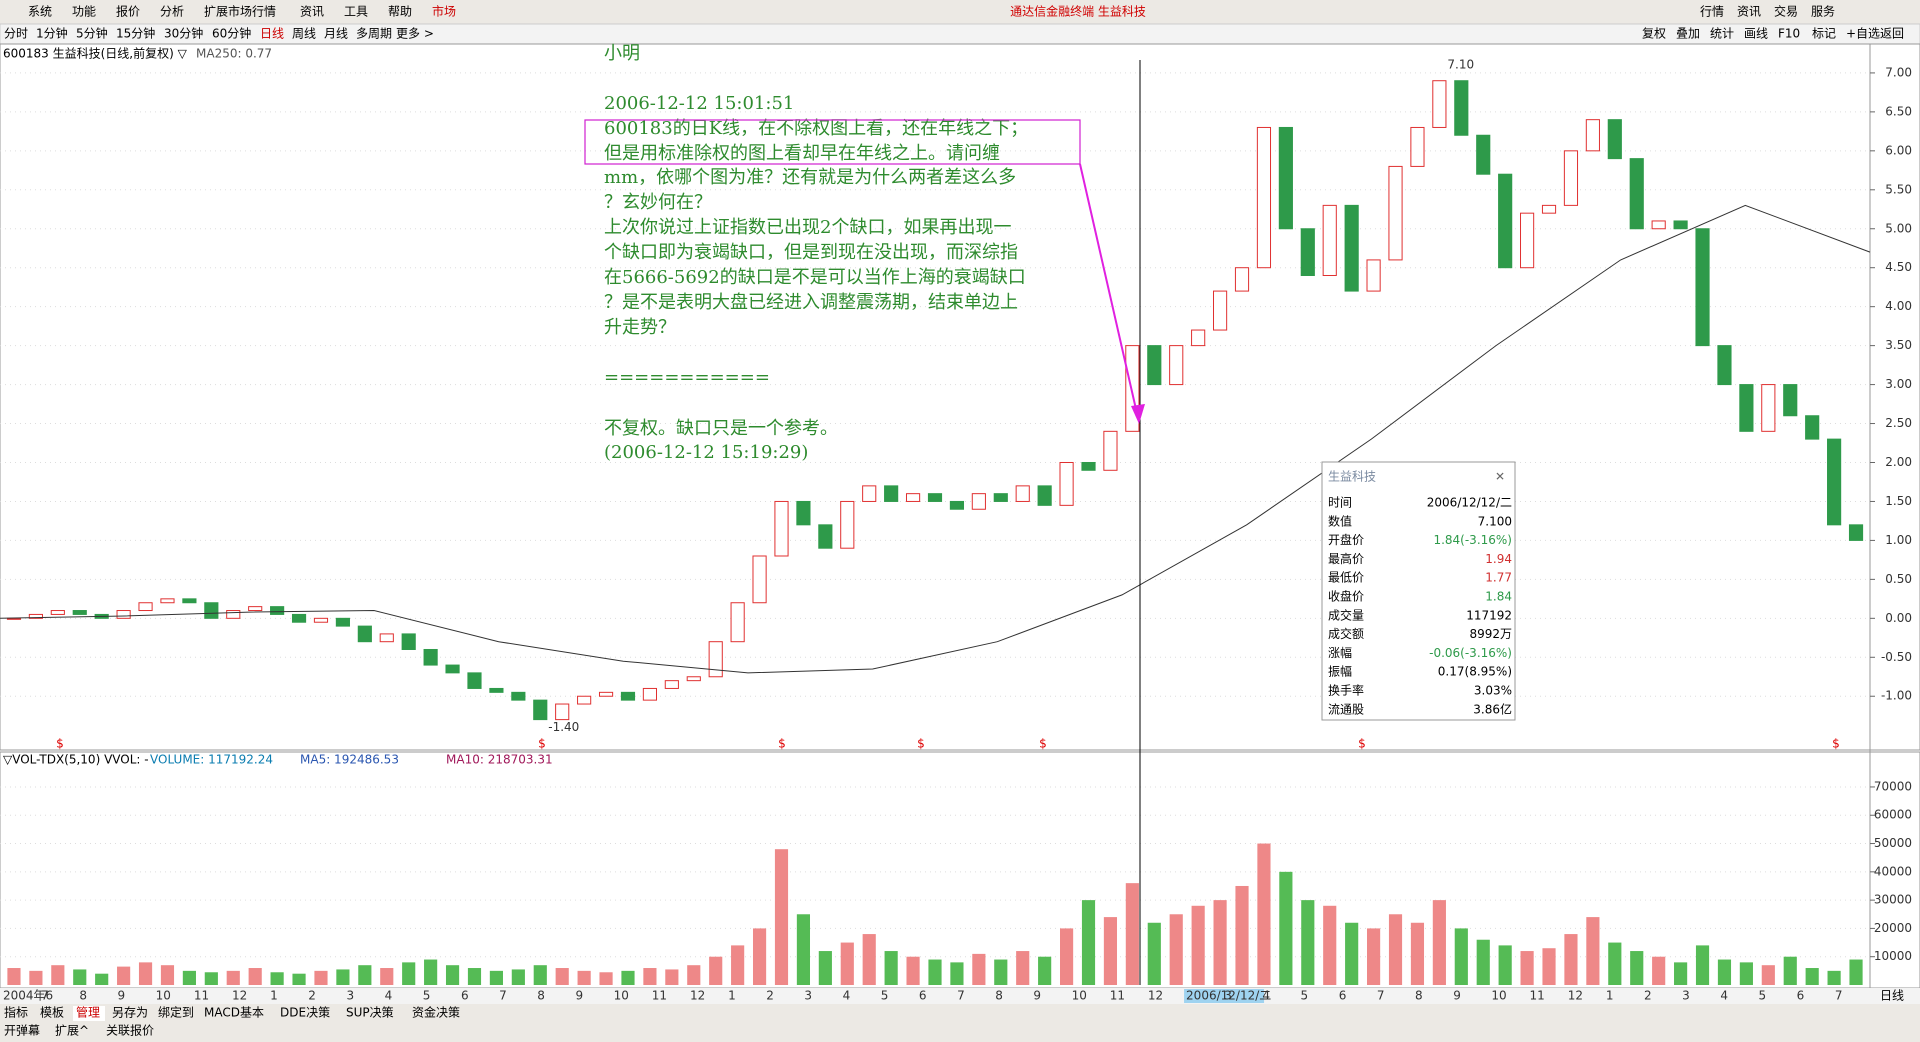 The height and width of the screenshot is (1042, 1920). Describe the element at coordinates (234, 1013) in the screenshot. I see `bottom-tab: MACD基本` at that location.